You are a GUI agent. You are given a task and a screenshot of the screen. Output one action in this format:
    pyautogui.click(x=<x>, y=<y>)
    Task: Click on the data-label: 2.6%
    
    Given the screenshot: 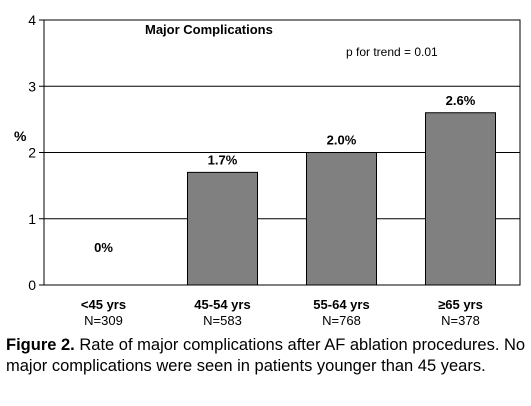 What is the action you would take?
    pyautogui.click(x=461, y=100)
    